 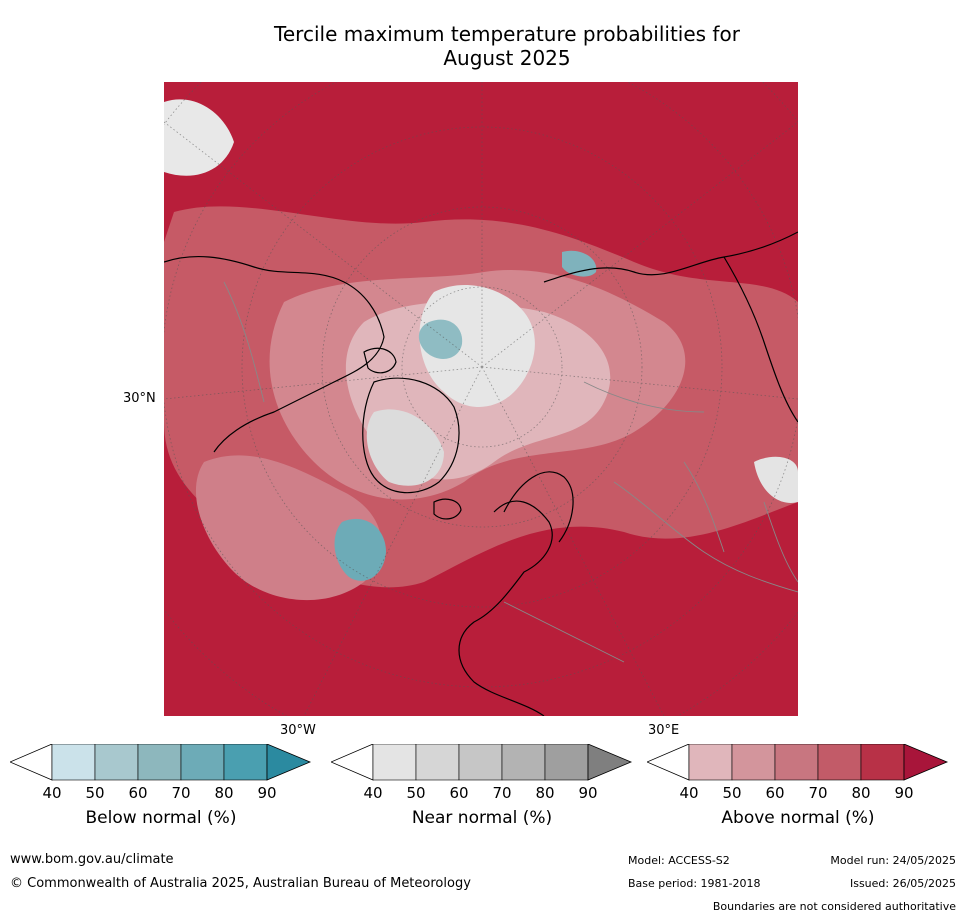 What do you see at coordinates (861, 793) in the screenshot?
I see `tick-above-80: 80` at bounding box center [861, 793].